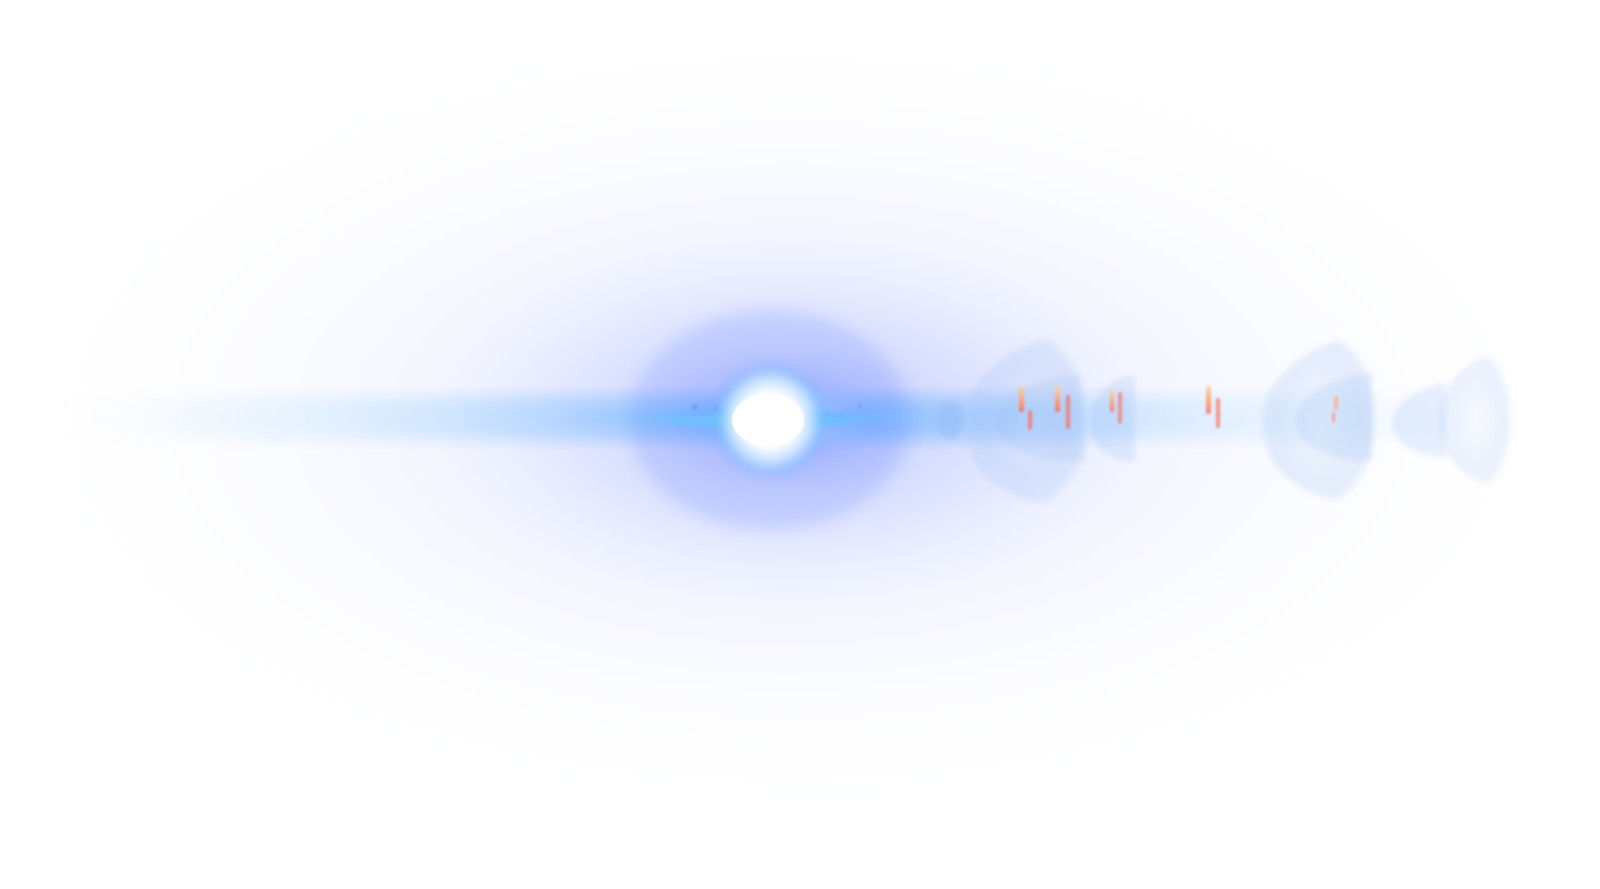 This screenshot has width=1600, height=889. I want to click on flare-warm-ghosts, so click(1178, 408).